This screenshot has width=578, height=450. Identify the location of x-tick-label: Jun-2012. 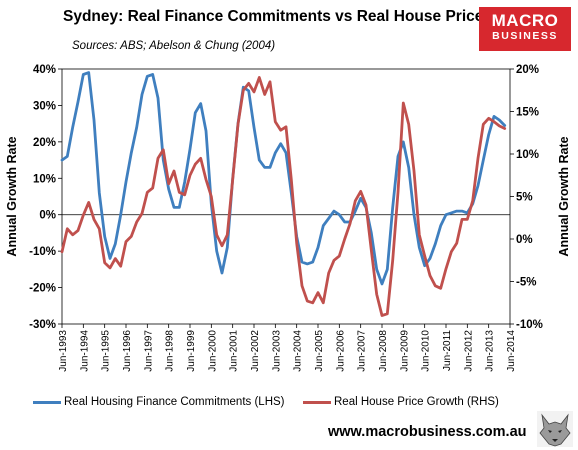
(468, 351).